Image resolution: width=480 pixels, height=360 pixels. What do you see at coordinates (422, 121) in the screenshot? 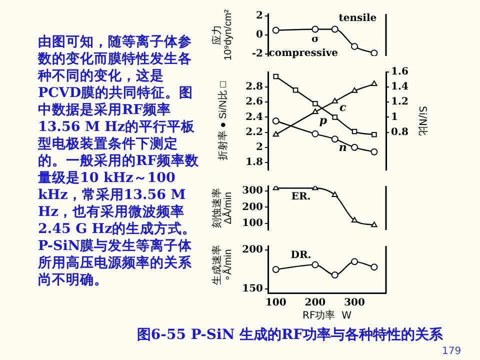
I see `y2-axis-title: Si/N比` at bounding box center [422, 121].